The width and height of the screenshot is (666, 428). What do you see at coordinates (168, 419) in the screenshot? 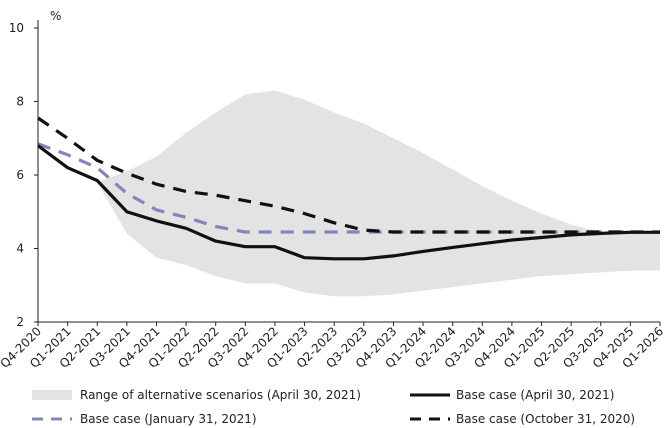
I see `legend-base-jan-label: Base case (January 31, 2021)` at bounding box center [168, 419].